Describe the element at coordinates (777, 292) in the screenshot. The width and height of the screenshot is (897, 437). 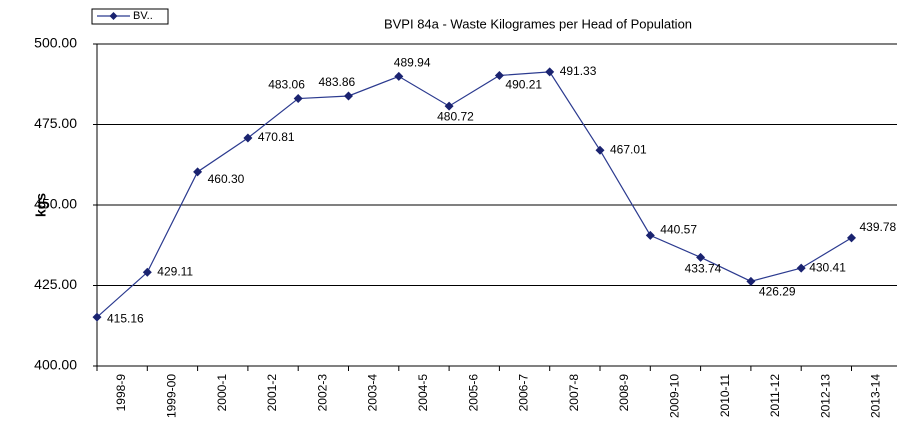
I see `data-label: 426.29` at that location.